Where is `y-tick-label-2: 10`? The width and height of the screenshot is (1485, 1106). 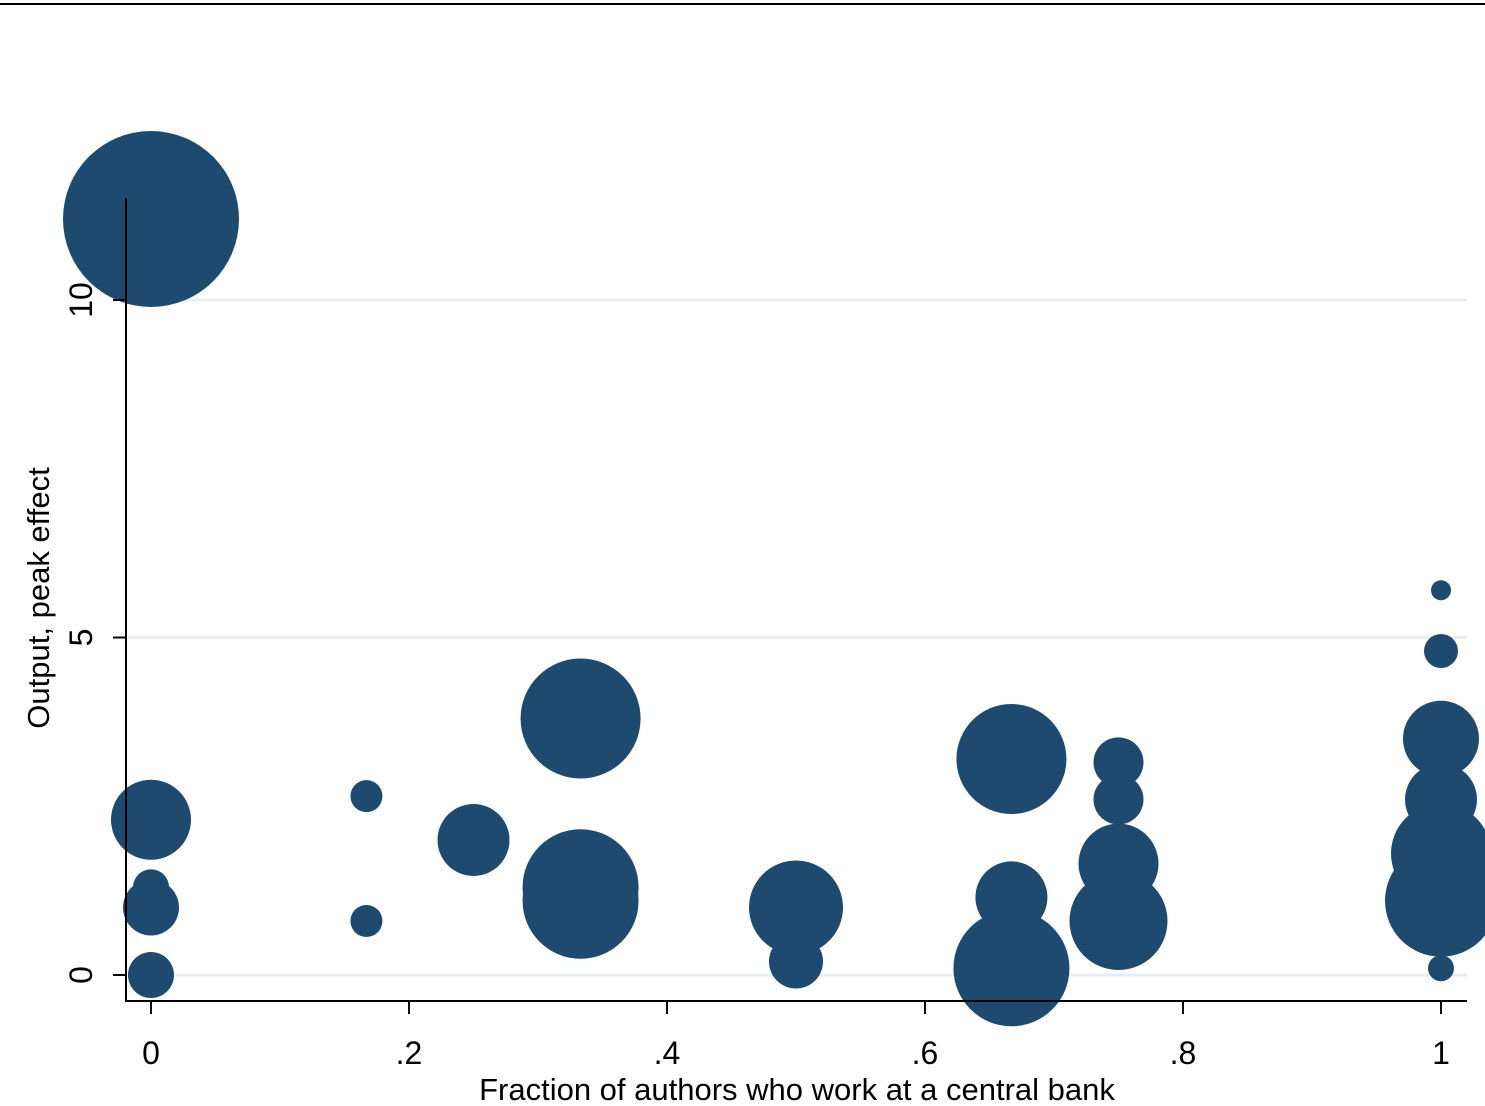 y-tick-label-2: 10 is located at coordinates (81, 300).